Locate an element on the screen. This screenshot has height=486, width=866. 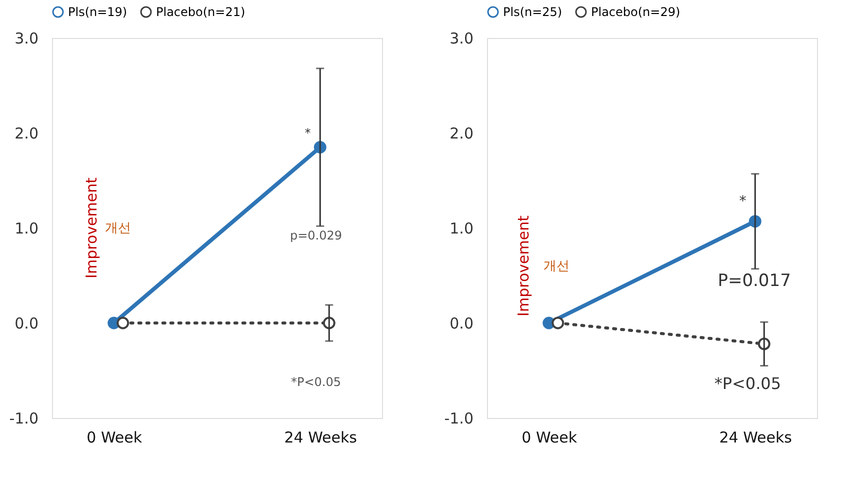
legend-label: Placebo(n=29) is located at coordinates (635, 12).